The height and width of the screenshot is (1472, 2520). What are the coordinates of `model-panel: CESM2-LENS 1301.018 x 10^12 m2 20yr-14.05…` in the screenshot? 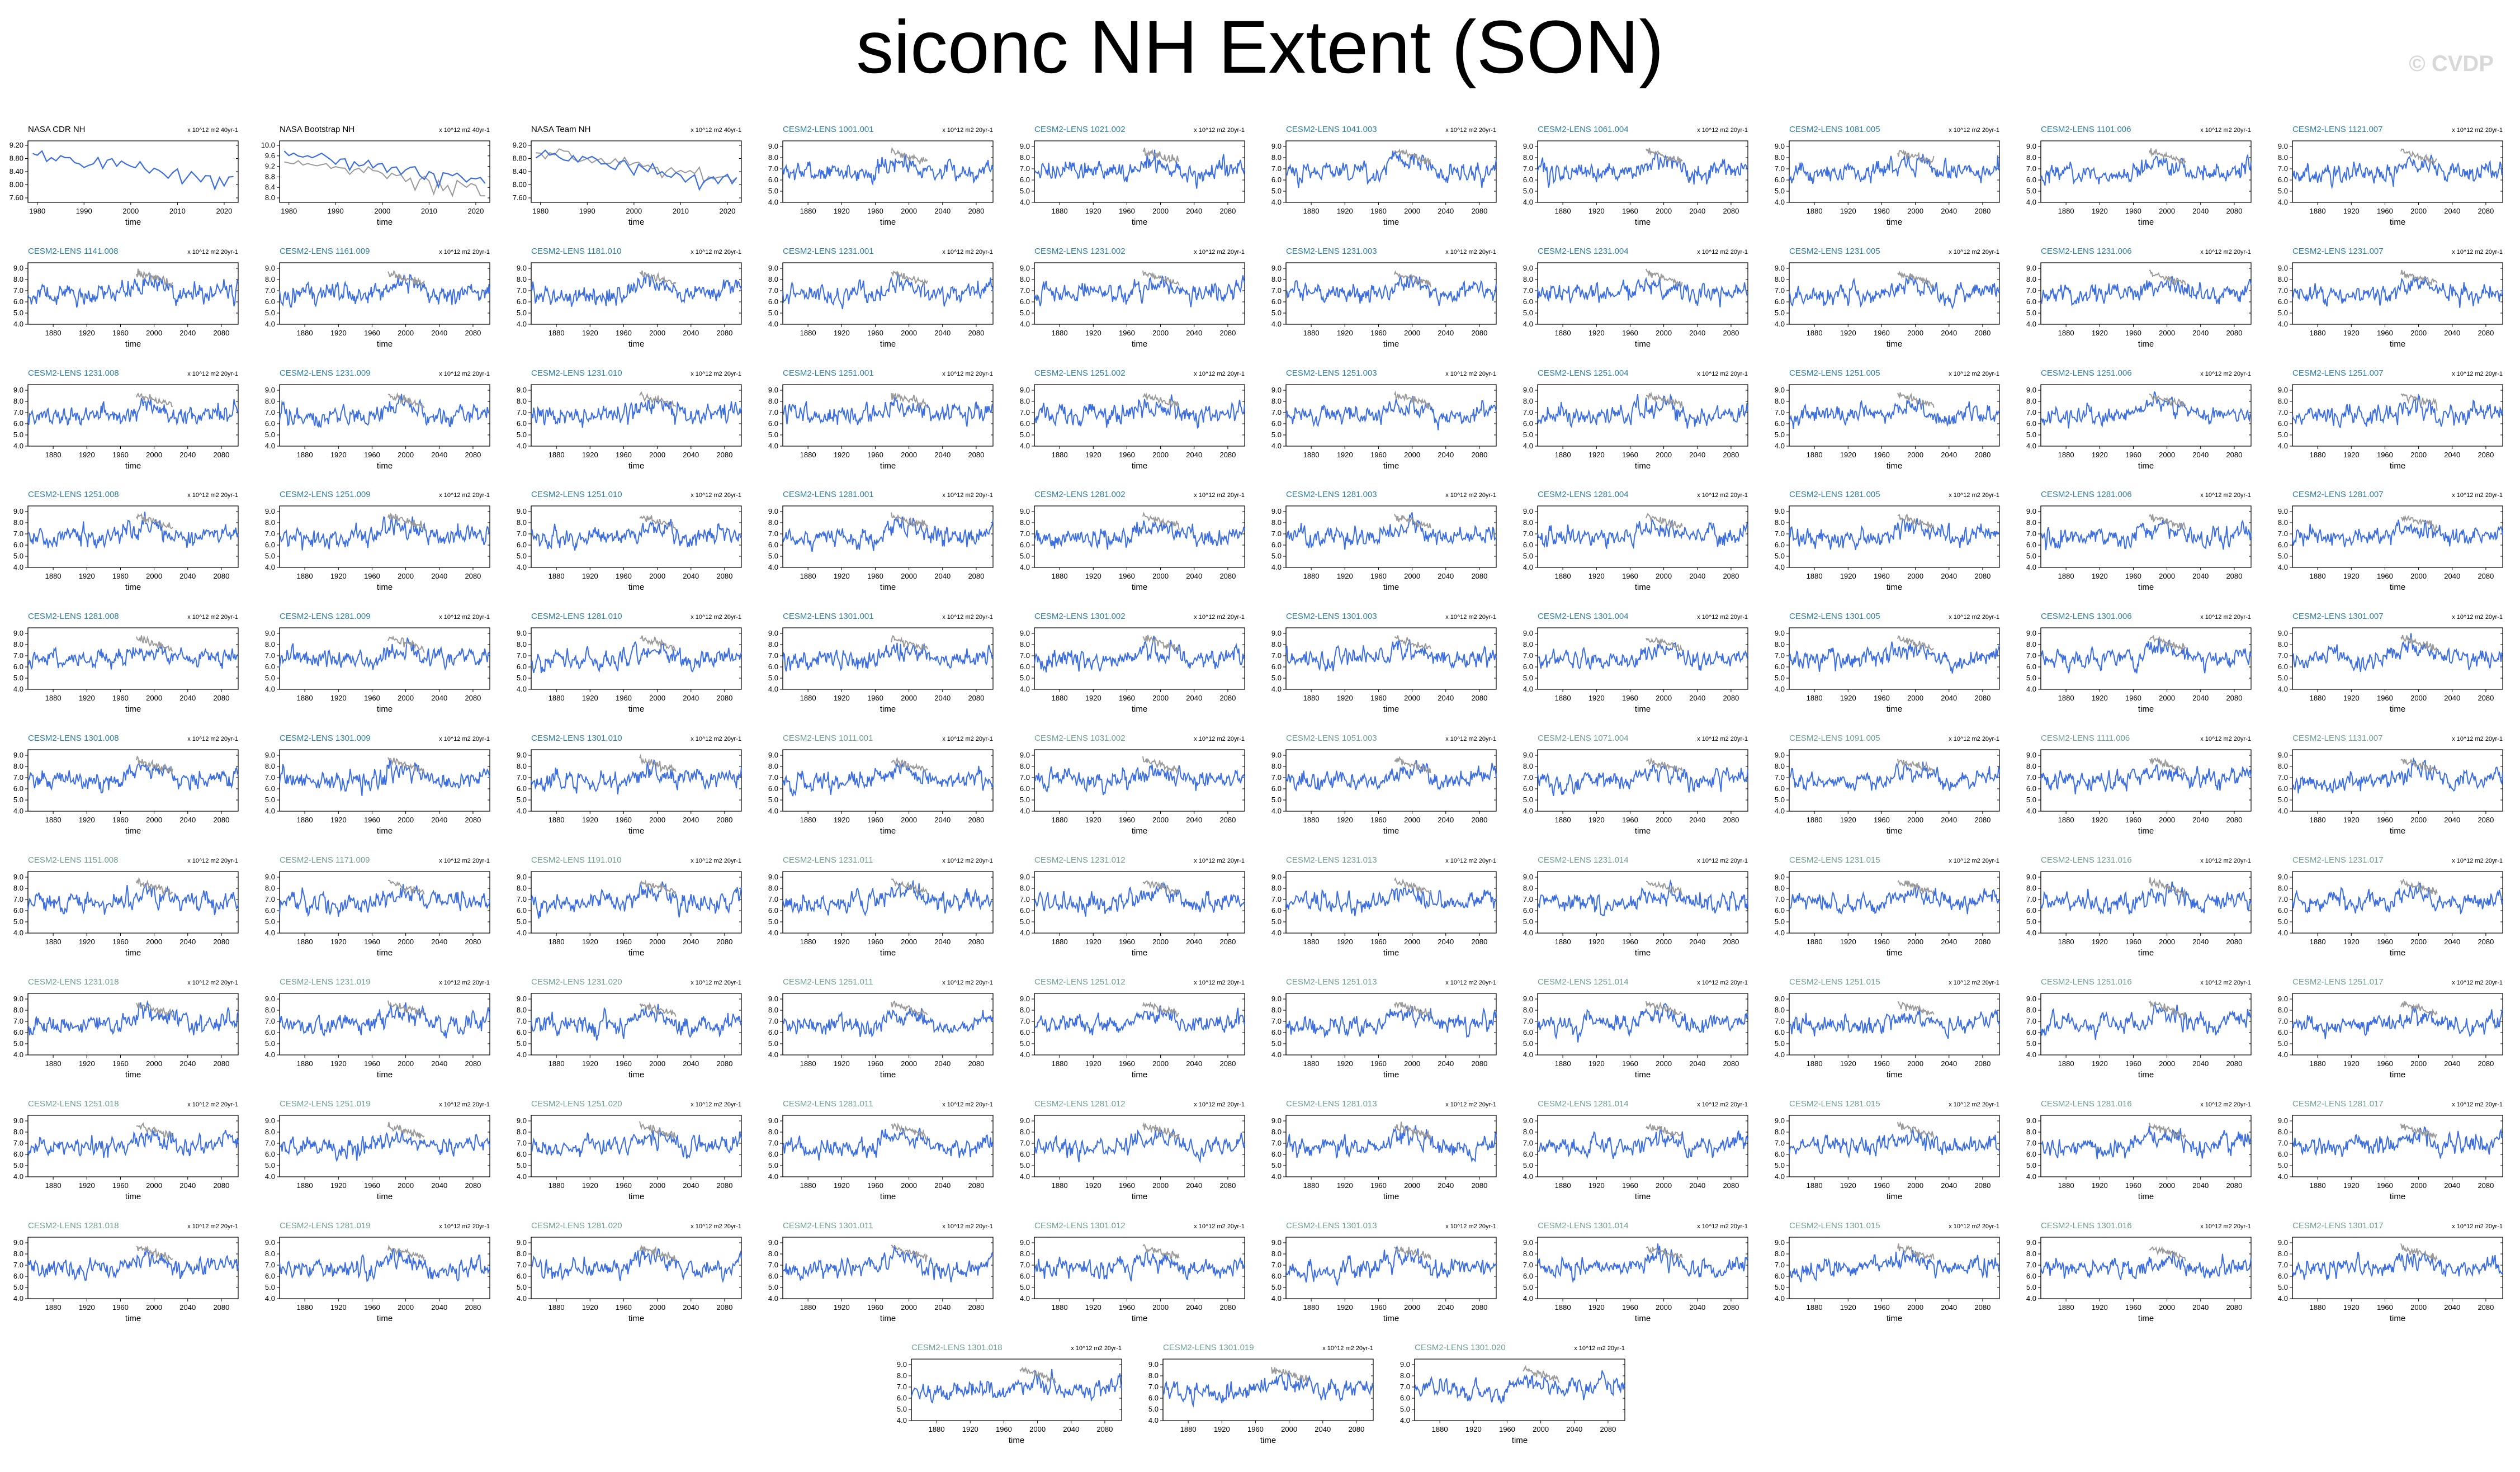 It's located at (1010, 1394).